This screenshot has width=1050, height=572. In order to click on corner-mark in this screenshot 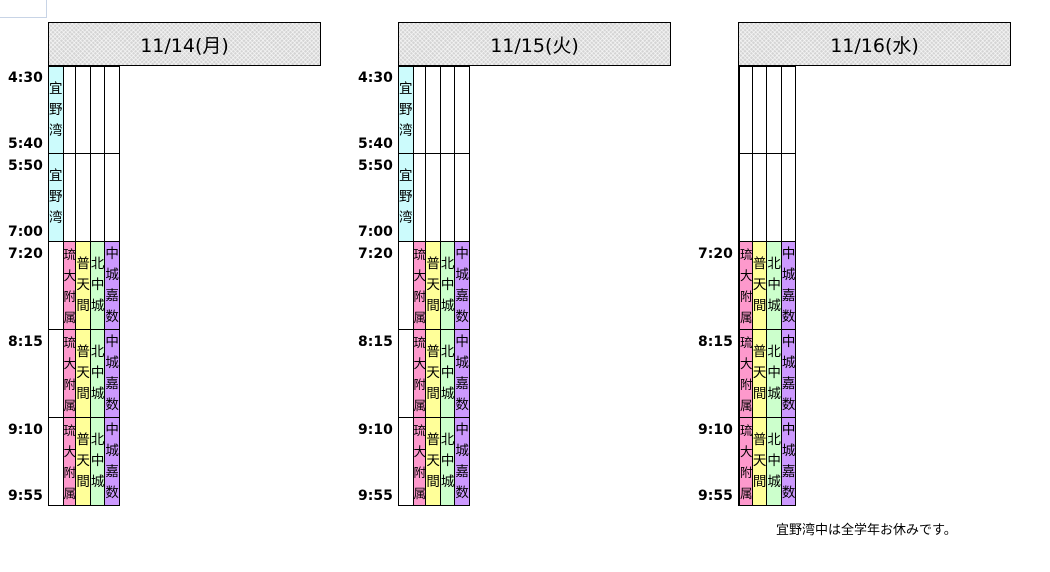, I will do `click(23, 9)`.